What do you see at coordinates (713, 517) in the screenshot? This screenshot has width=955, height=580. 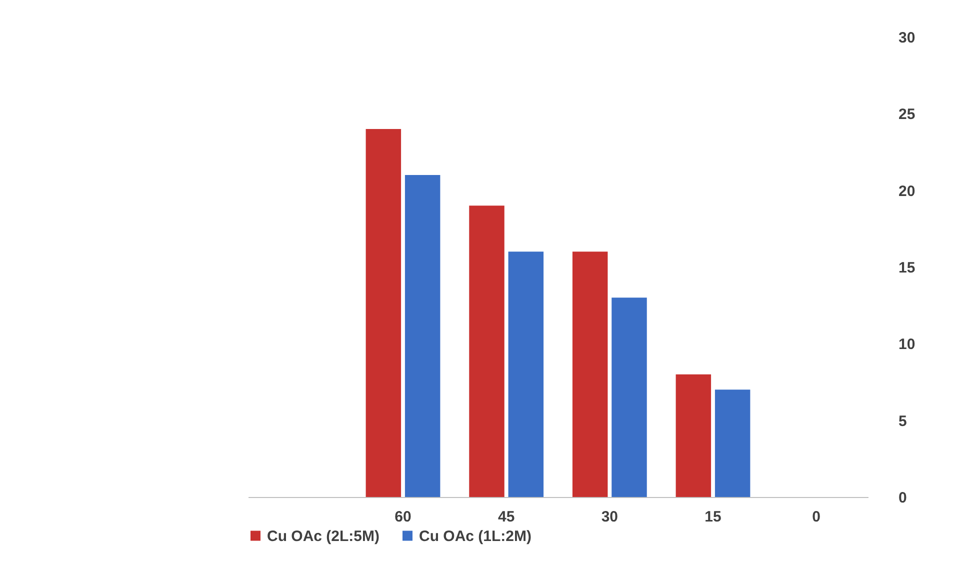 I see `x-tick-label: 15` at bounding box center [713, 517].